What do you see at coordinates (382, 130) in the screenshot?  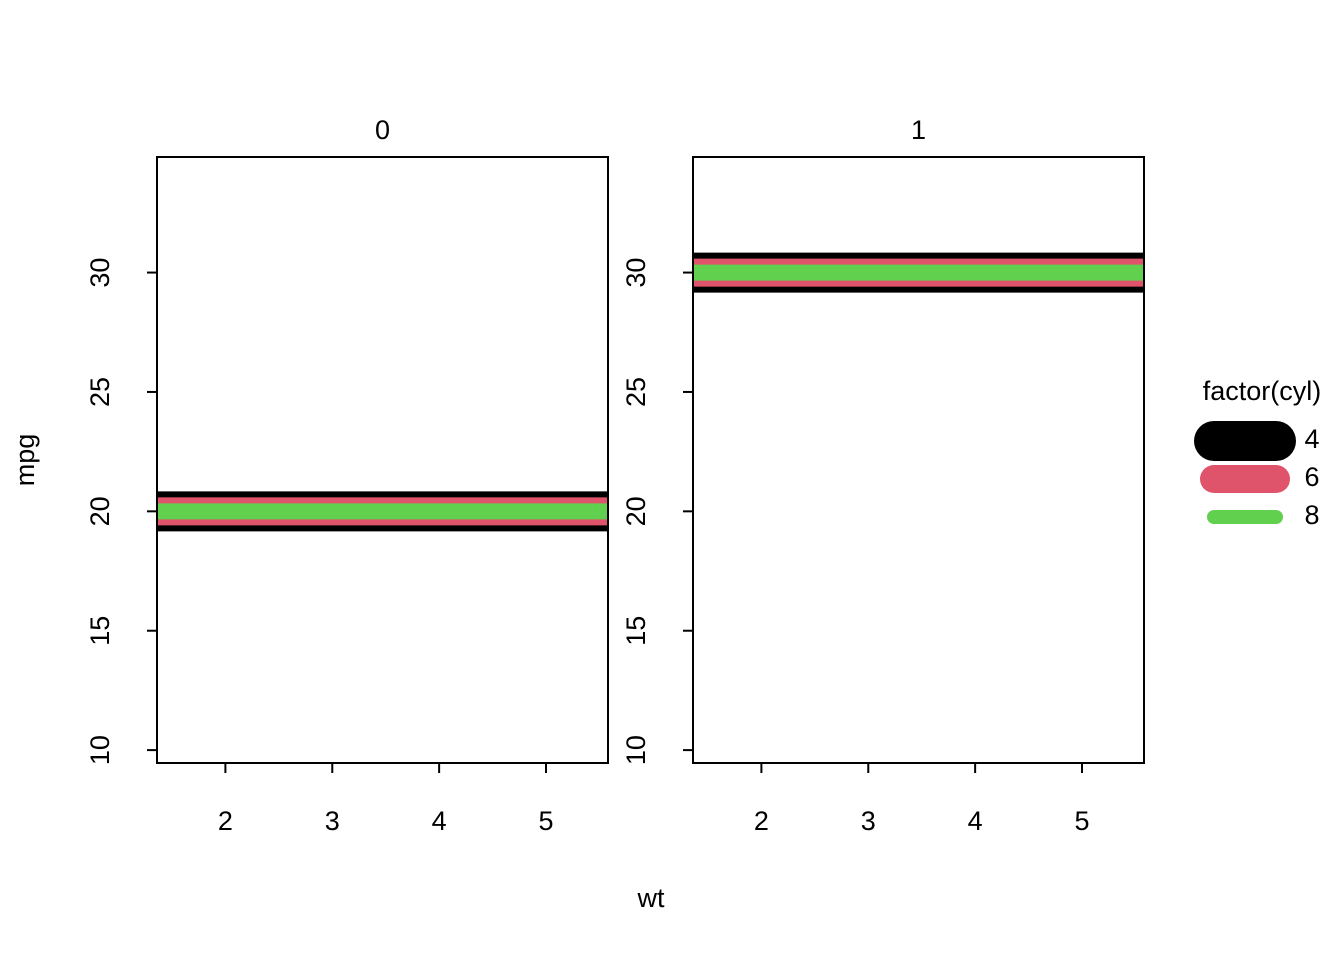 I see `panel-title: 0` at bounding box center [382, 130].